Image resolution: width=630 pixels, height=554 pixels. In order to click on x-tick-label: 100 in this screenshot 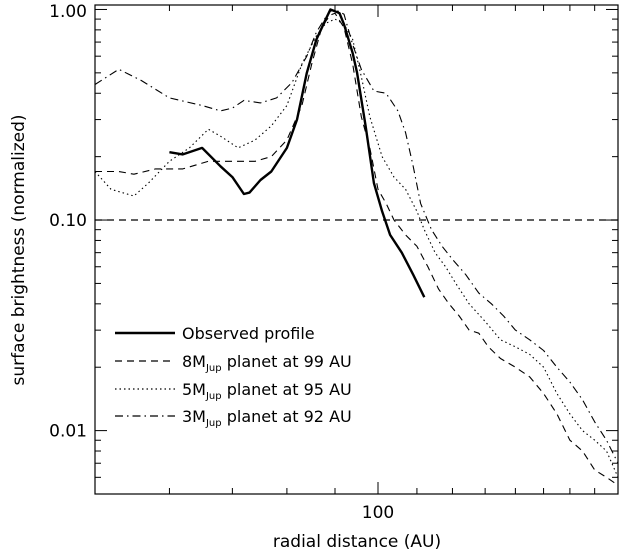, I will do `click(378, 513)`.